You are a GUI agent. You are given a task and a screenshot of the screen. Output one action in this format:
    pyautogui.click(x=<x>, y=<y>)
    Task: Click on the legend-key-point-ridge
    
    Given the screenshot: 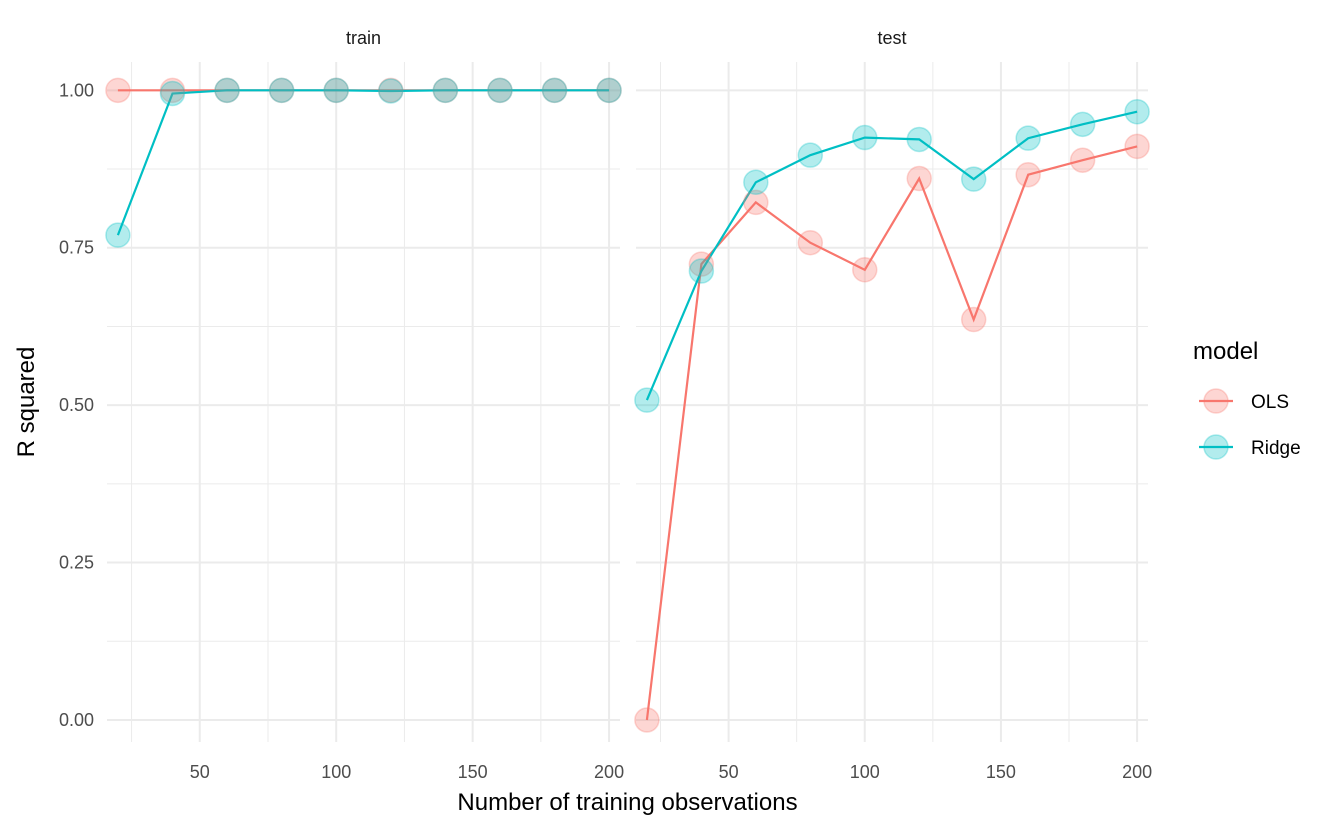 What is the action you would take?
    pyautogui.click(x=1216, y=447)
    